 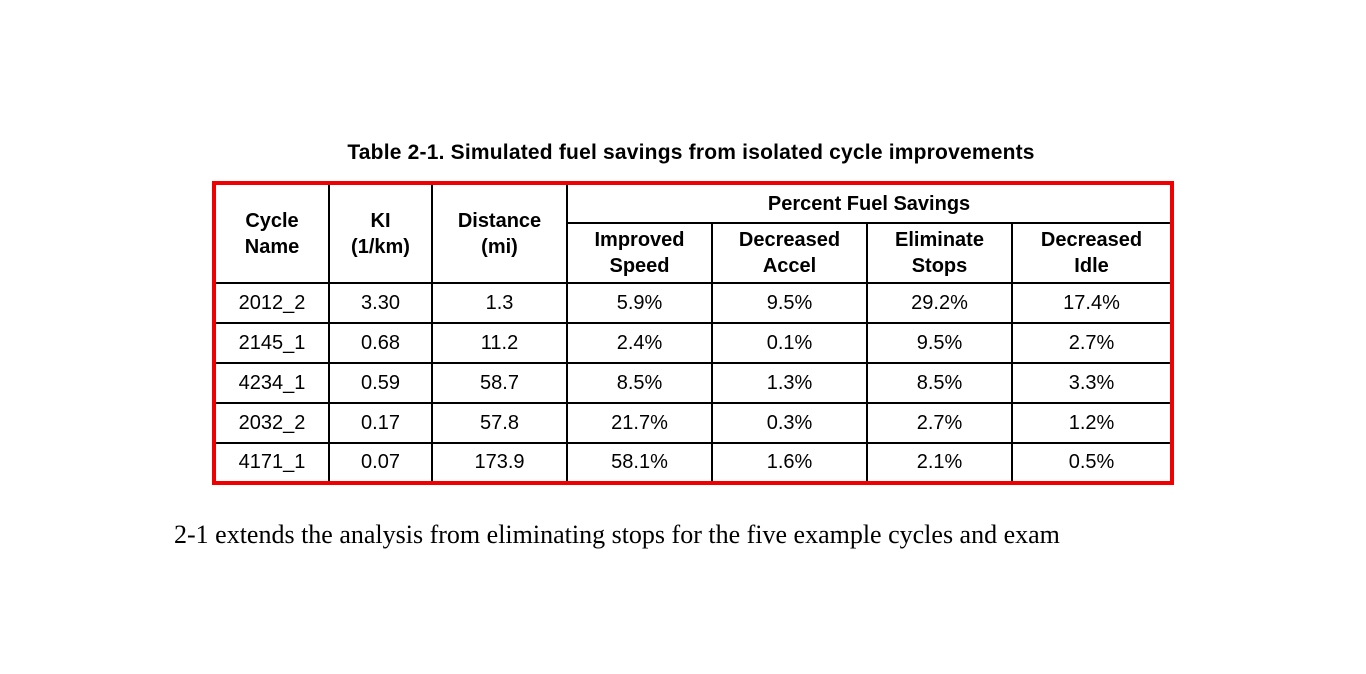 I want to click on cell-decreased-accel: 9.5%, so click(x=789, y=303).